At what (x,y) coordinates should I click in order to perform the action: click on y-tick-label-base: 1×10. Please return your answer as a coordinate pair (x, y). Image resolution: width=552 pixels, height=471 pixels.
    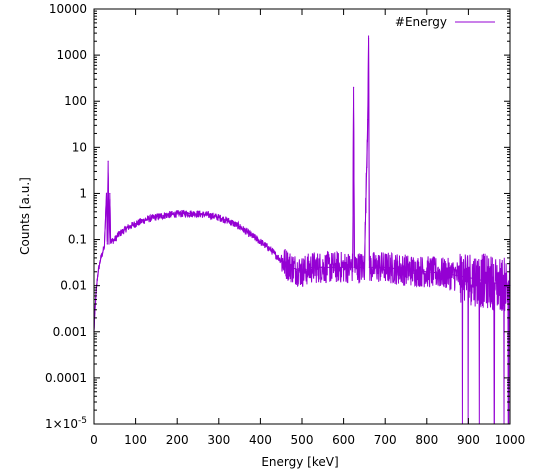
    Looking at the image, I should click on (61, 424).